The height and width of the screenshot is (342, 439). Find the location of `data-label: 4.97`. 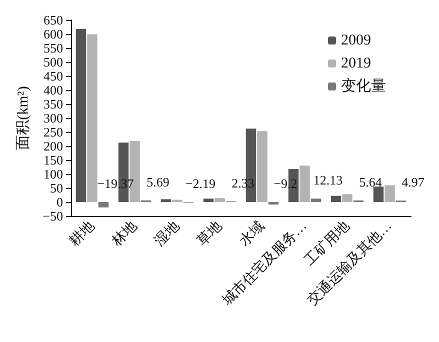

data-label: 4.97 is located at coordinates (413, 182).